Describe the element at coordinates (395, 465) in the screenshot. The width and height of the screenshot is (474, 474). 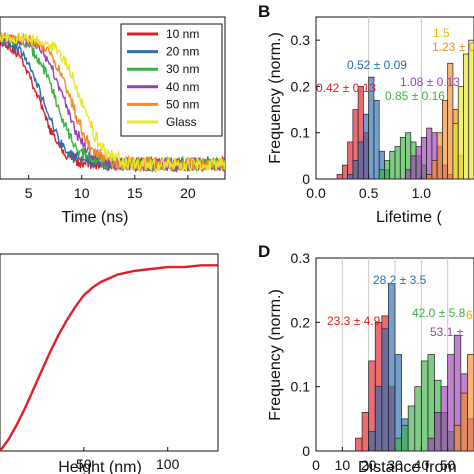
I see `x-tick-label: 30` at that location.